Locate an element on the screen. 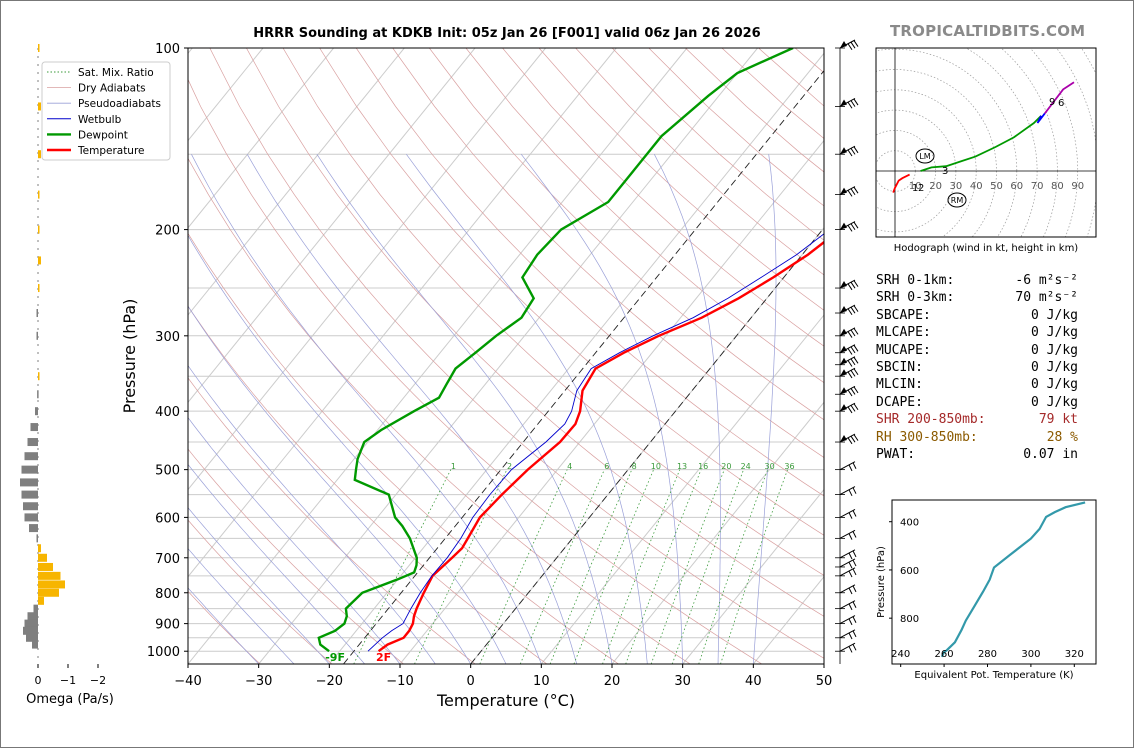 The image size is (1134, 748). hodograph-ring-label: 90 is located at coordinates (1077, 186).